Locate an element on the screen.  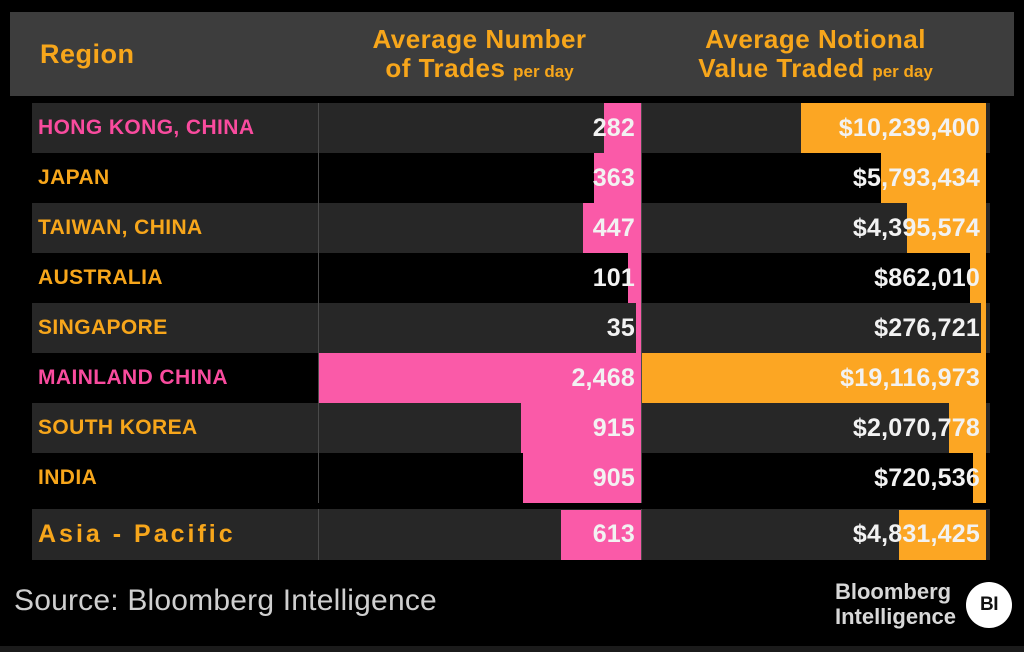
region-label: MAINLAND CHINA is located at coordinates (133, 377).